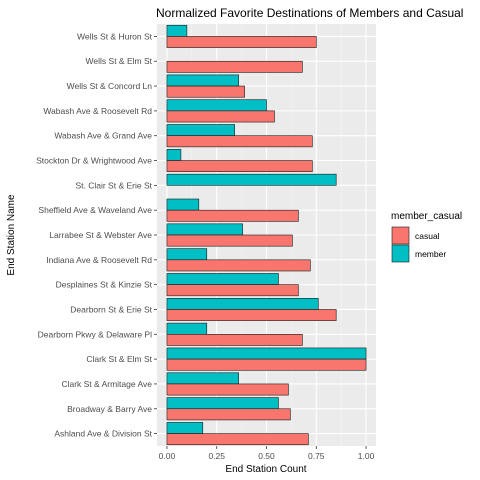 This screenshot has height=480, width=480. What do you see at coordinates (366, 456) in the screenshot?
I see `x-tick-label: 1.00` at bounding box center [366, 456].